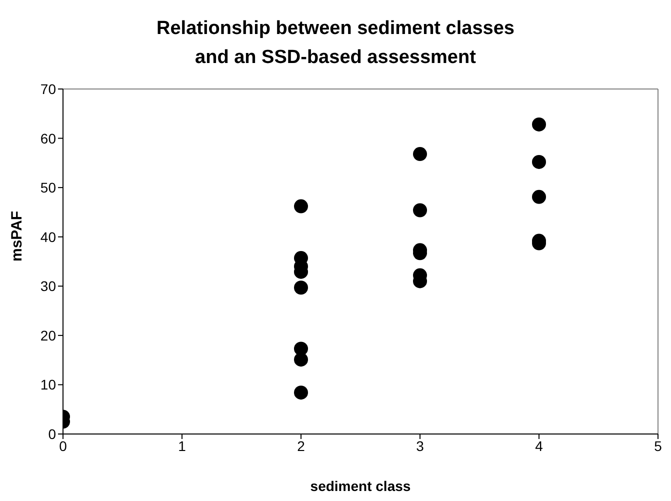 This screenshot has height=501, width=671. I want to click on y-tick-label: 0, so click(52, 434).